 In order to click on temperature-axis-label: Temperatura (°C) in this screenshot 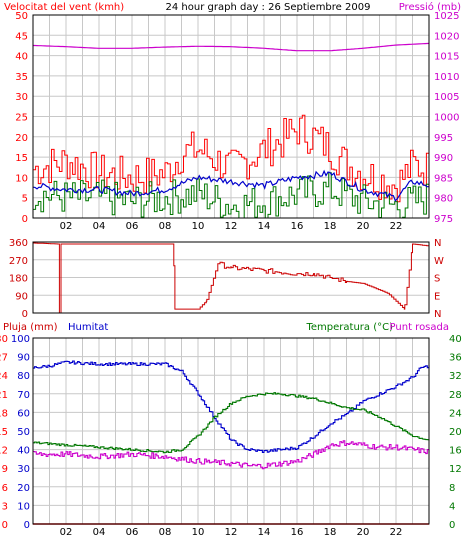, I will do `click(349, 327)`.